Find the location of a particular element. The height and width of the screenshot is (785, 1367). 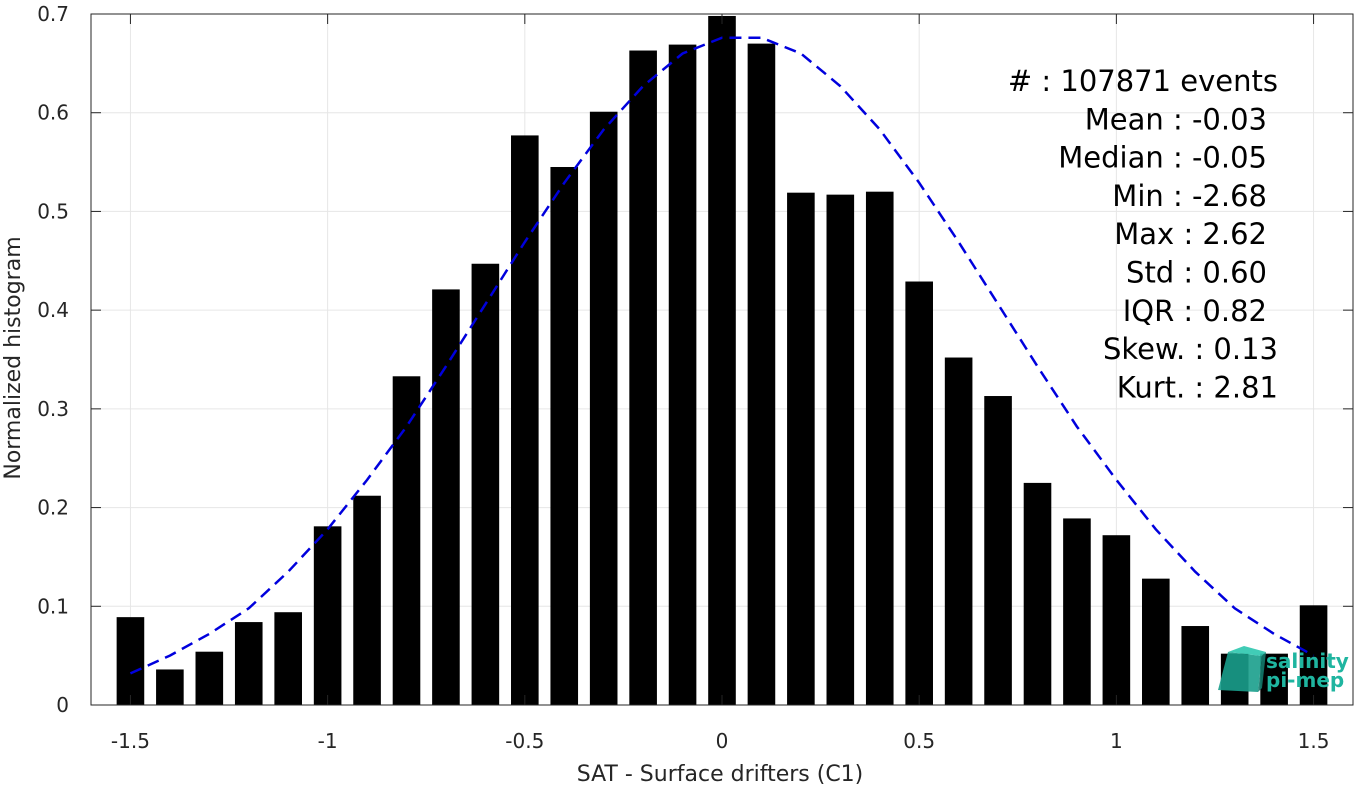

stat-line-3: Min : -2.68 is located at coordinates (1189, 196).